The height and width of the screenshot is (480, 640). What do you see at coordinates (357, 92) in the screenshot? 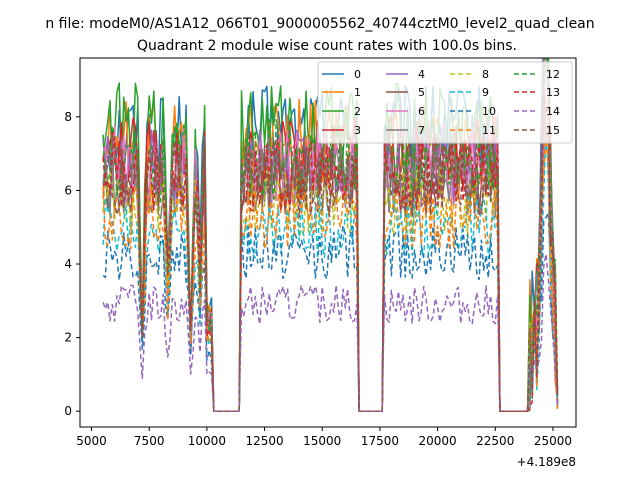
I see `legend-label-1: 1` at bounding box center [357, 92].